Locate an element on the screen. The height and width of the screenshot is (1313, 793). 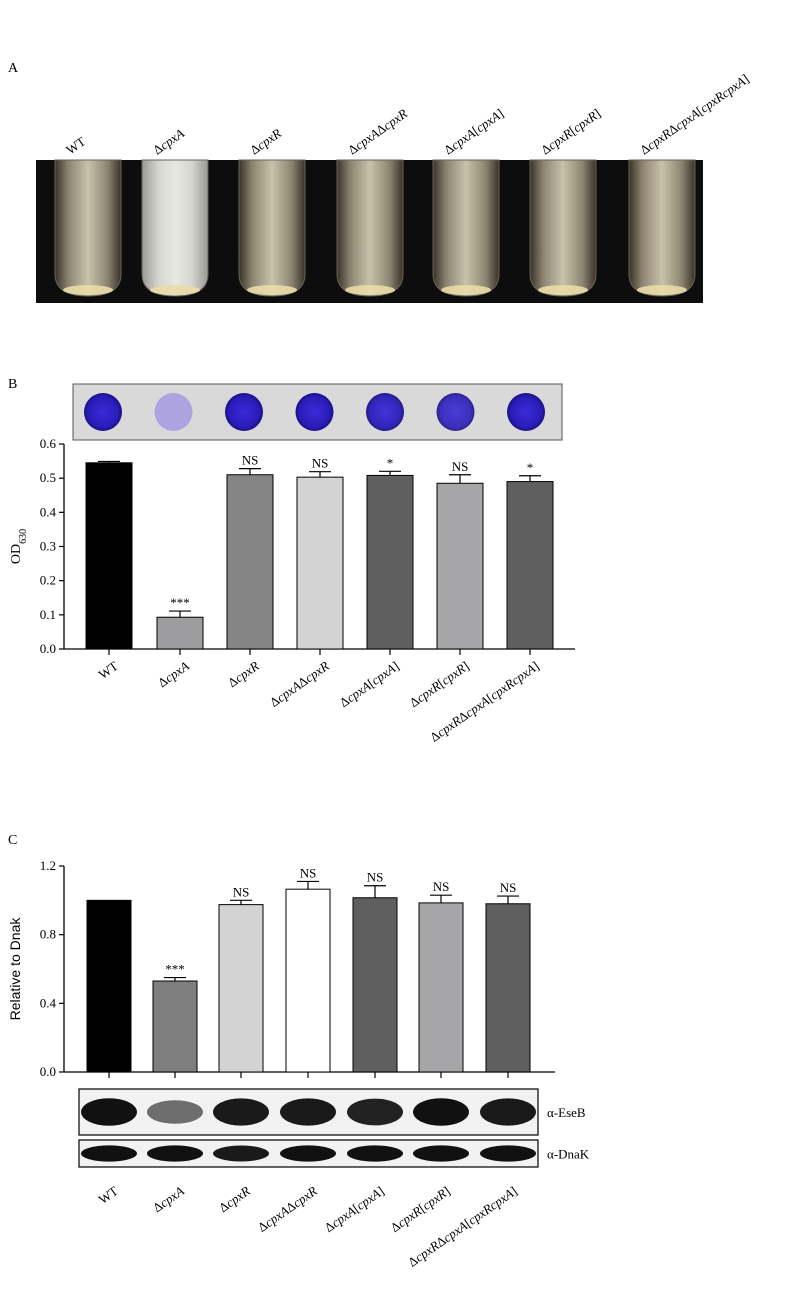
y-tick-label: 0.5 is located at coordinates (48, 477).